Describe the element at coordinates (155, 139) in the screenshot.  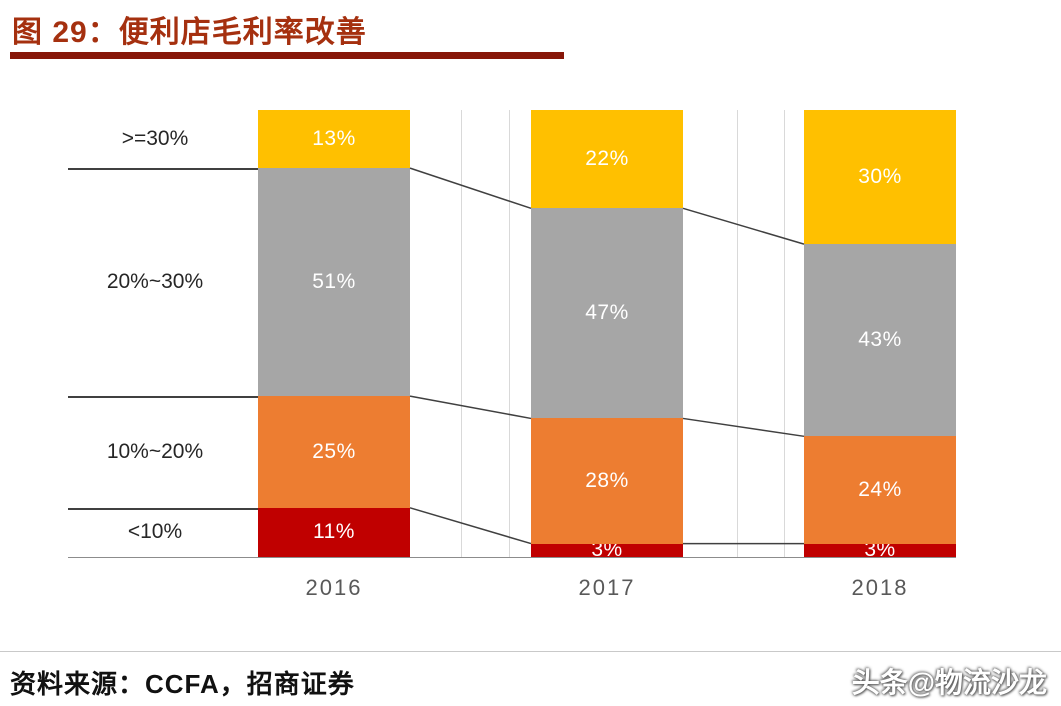
I see `row-label-0: >=30%` at that location.